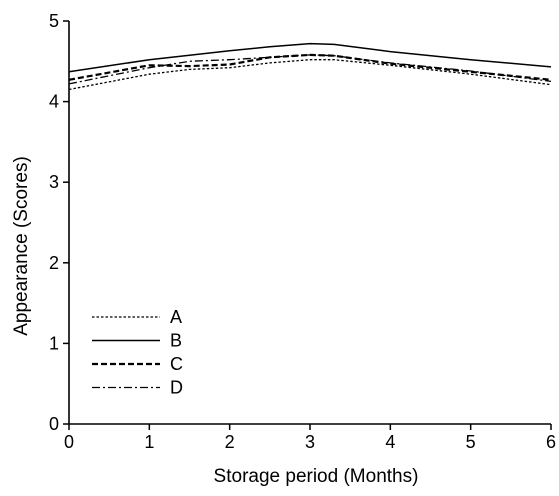 The height and width of the screenshot is (496, 559). I want to click on x-tick-label: 1, so click(149, 442).